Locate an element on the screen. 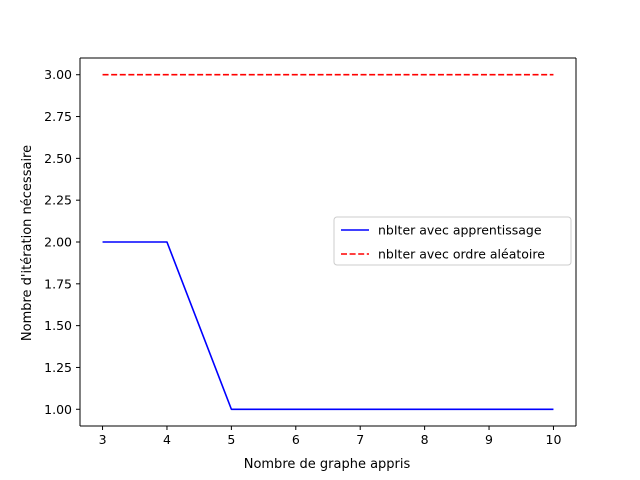 The height and width of the screenshot is (480, 640). x-tick-label: 5 is located at coordinates (231, 439).